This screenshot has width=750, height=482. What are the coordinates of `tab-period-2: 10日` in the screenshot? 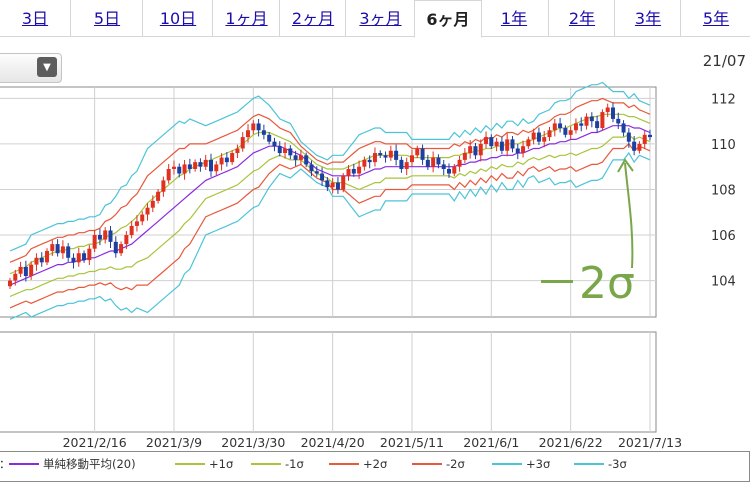 It's located at (177, 18).